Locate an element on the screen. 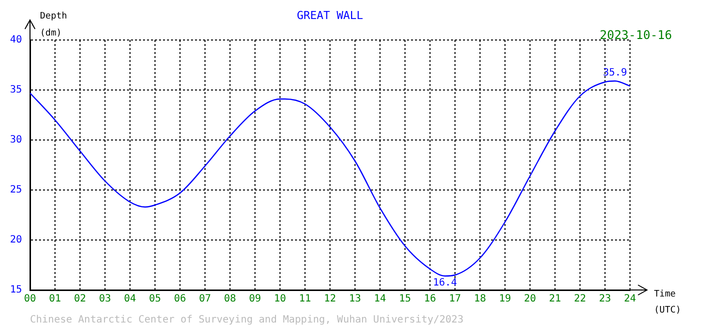  y-tick-label: 40 is located at coordinates (16, 40).